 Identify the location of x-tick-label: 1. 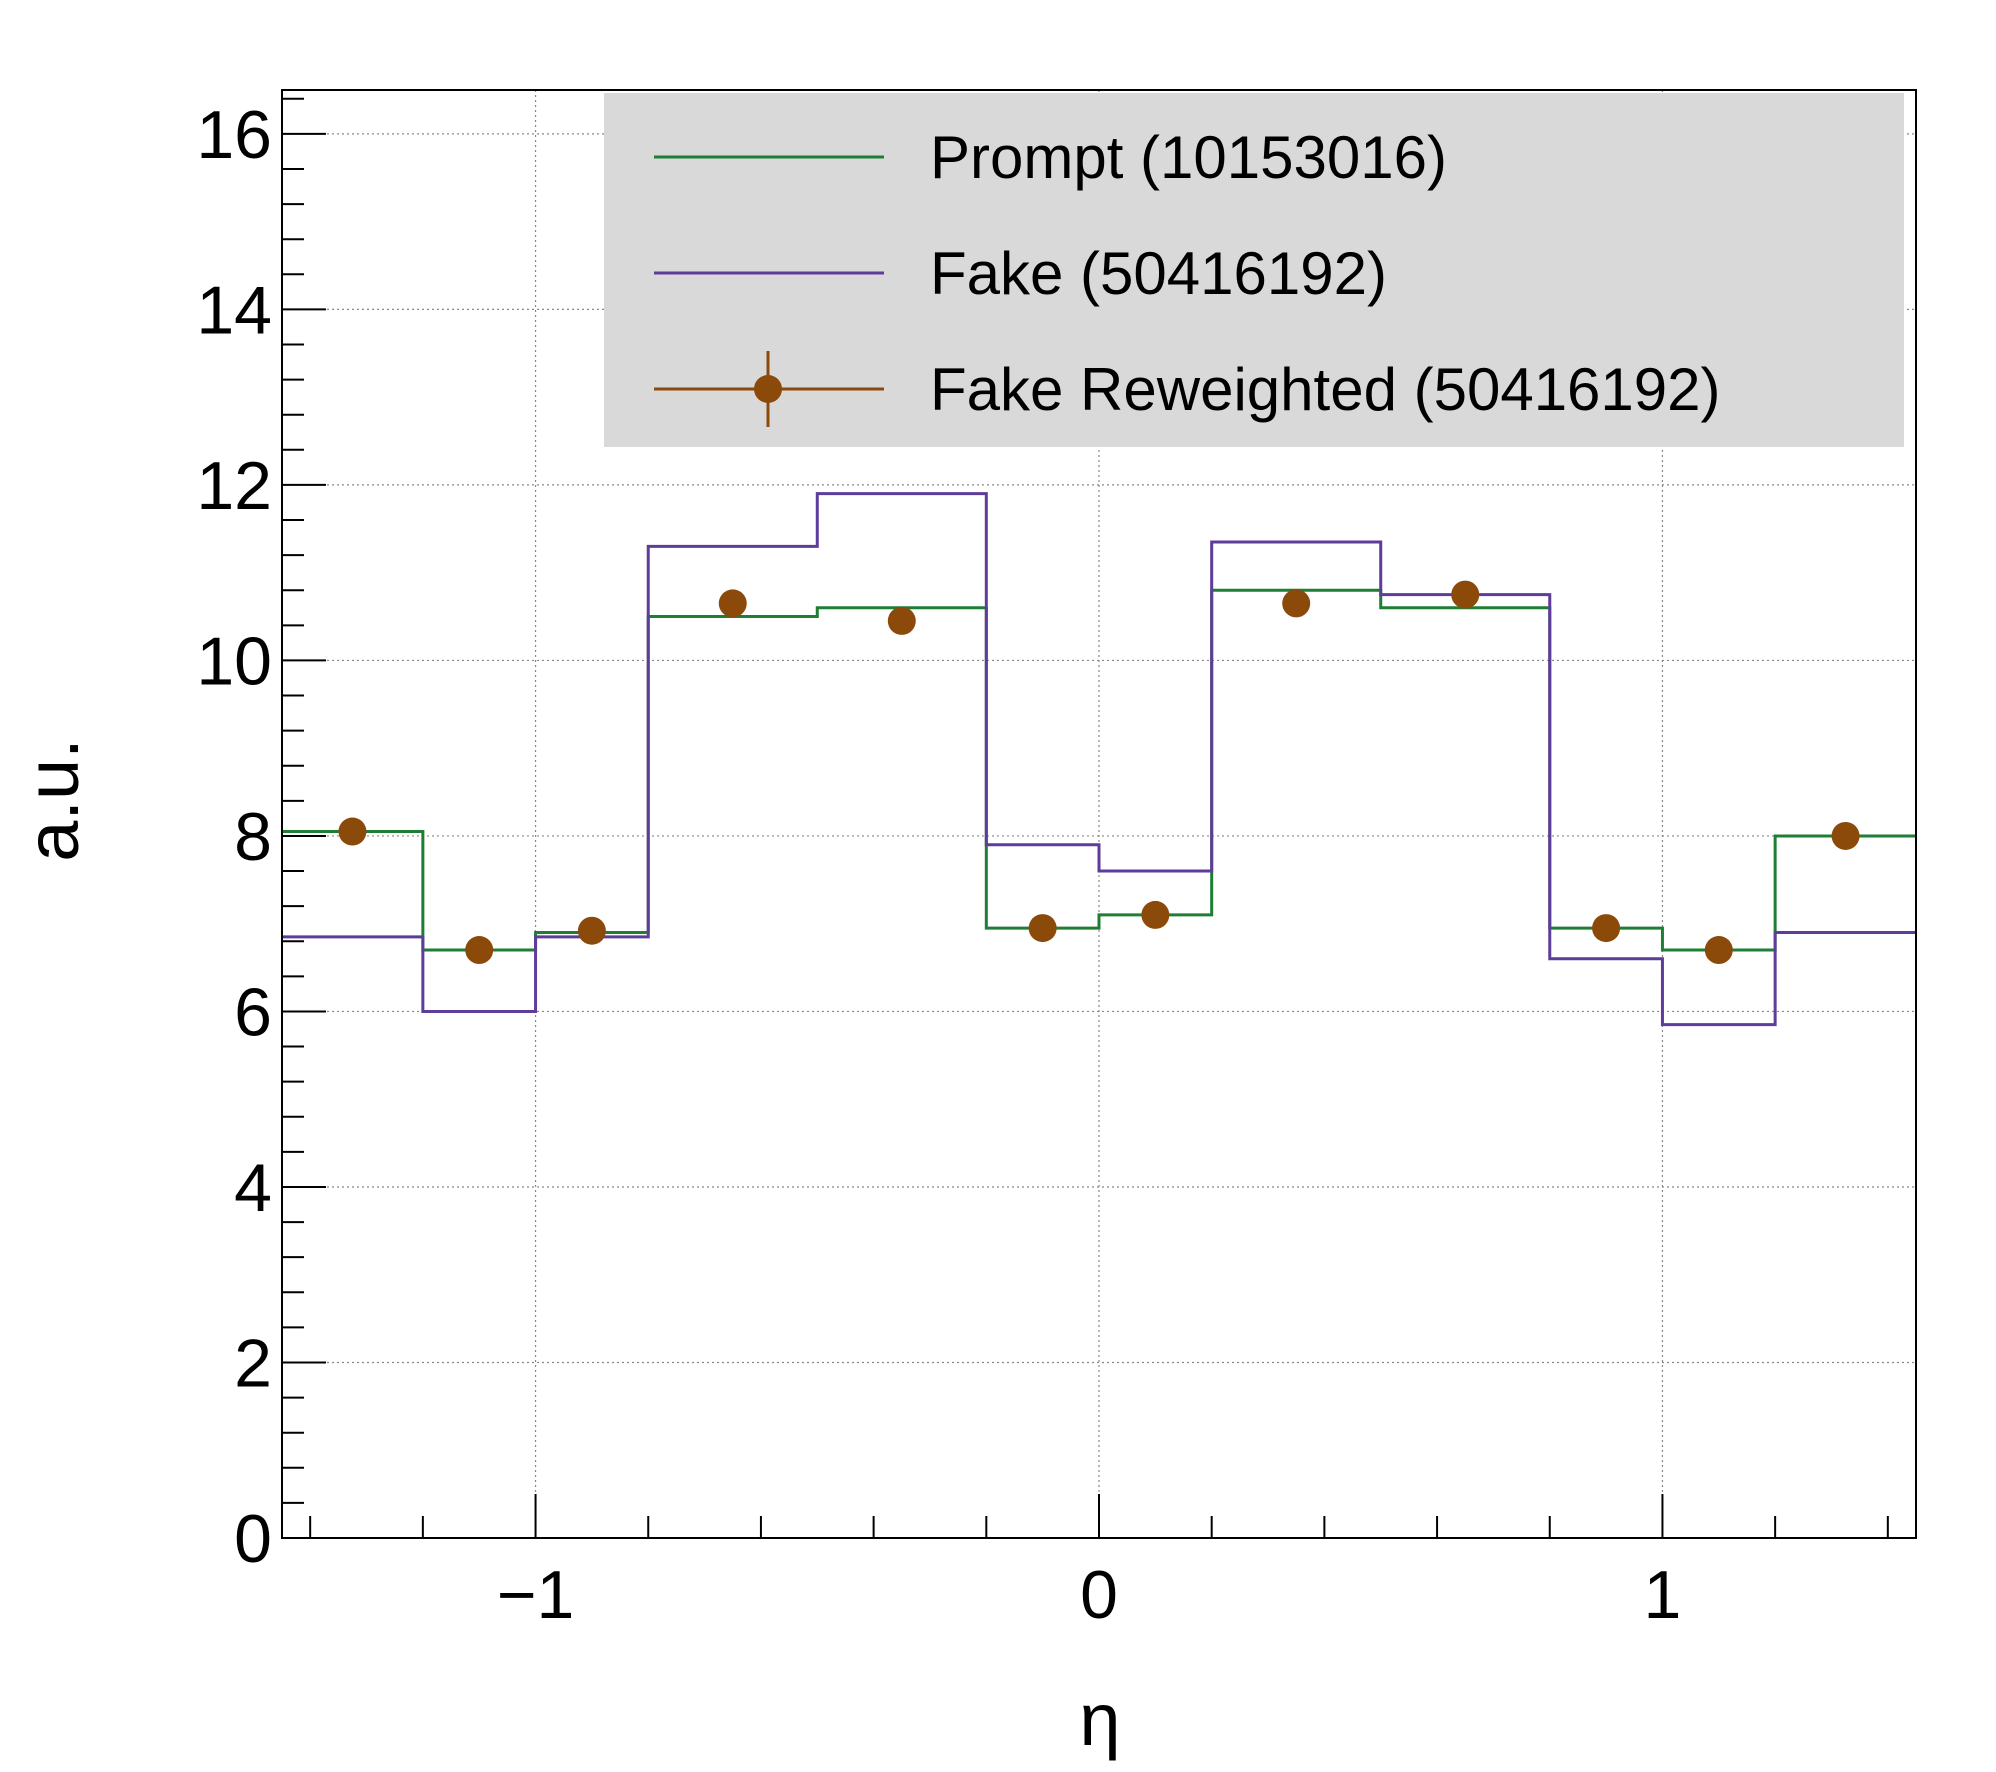
(1663, 1595).